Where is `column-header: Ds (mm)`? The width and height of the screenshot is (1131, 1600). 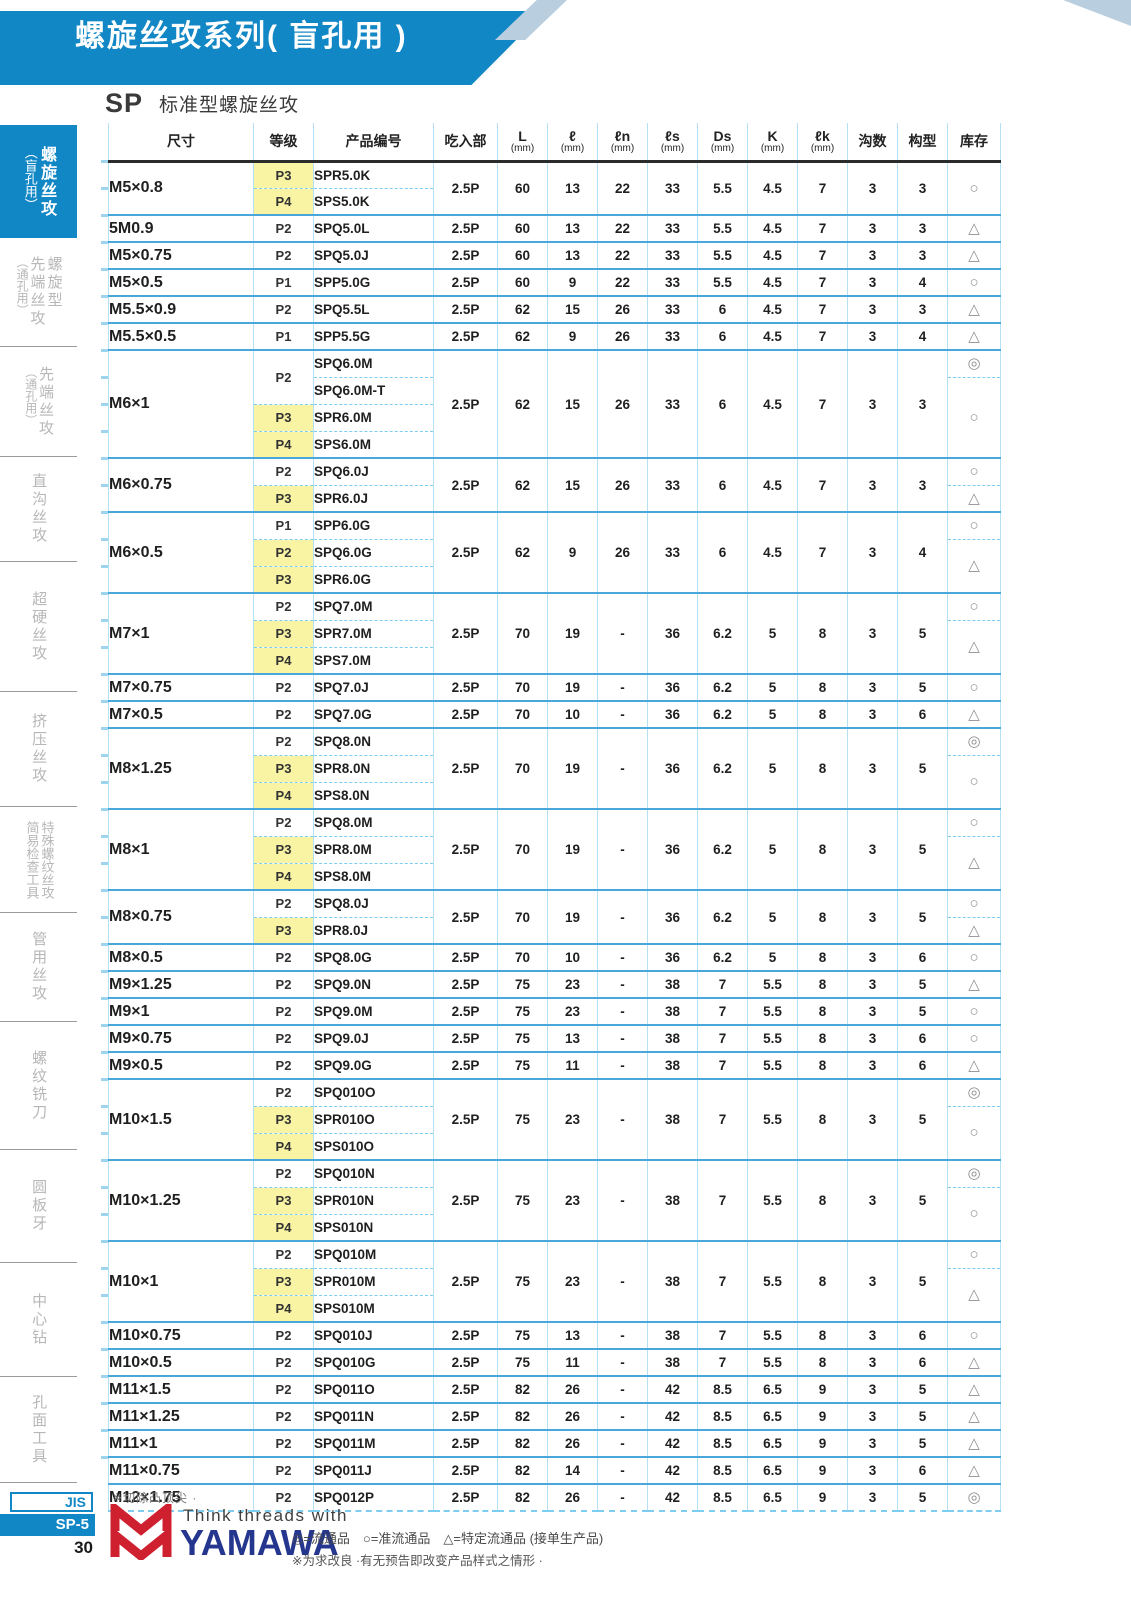
column-header: Ds (mm) is located at coordinates (722, 143).